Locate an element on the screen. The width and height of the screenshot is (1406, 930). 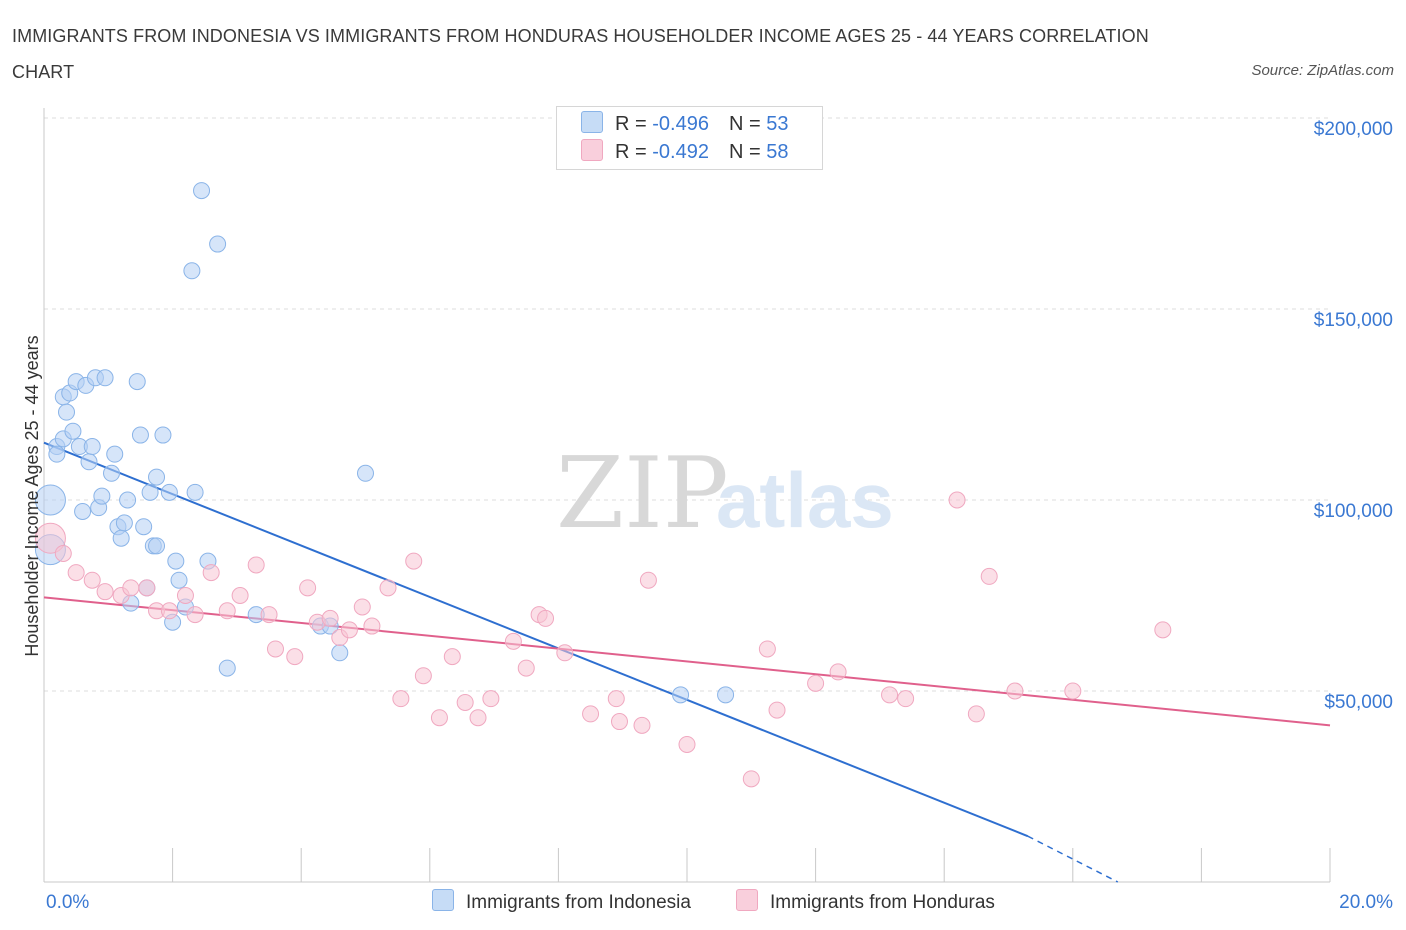
watermark-atlas: atlas is located at coordinates (805, 500).